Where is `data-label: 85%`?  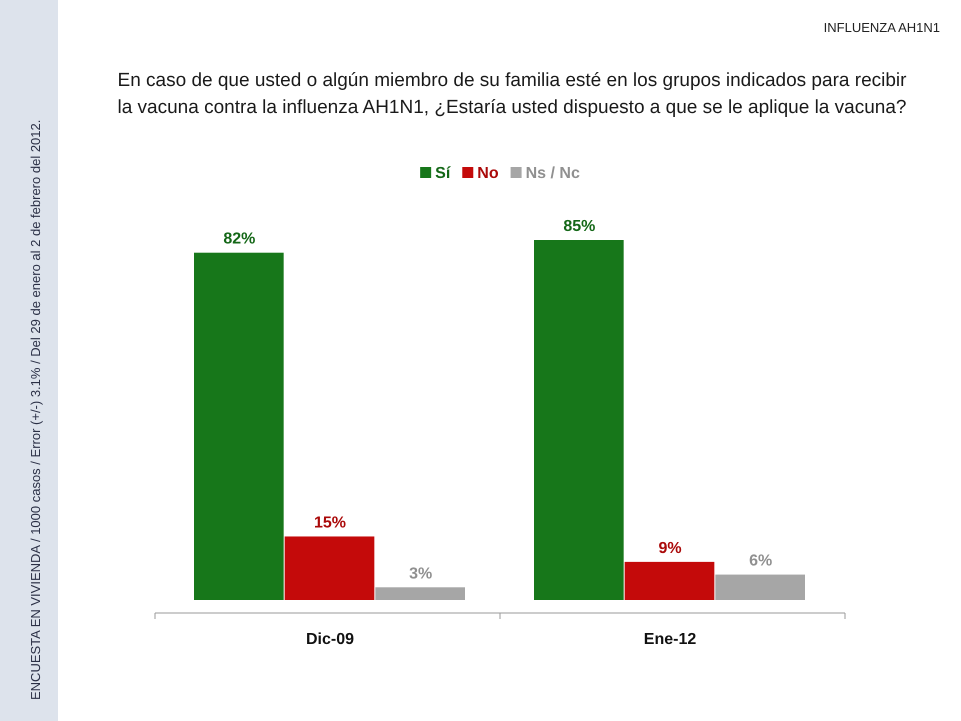 data-label: 85% is located at coordinates (579, 226).